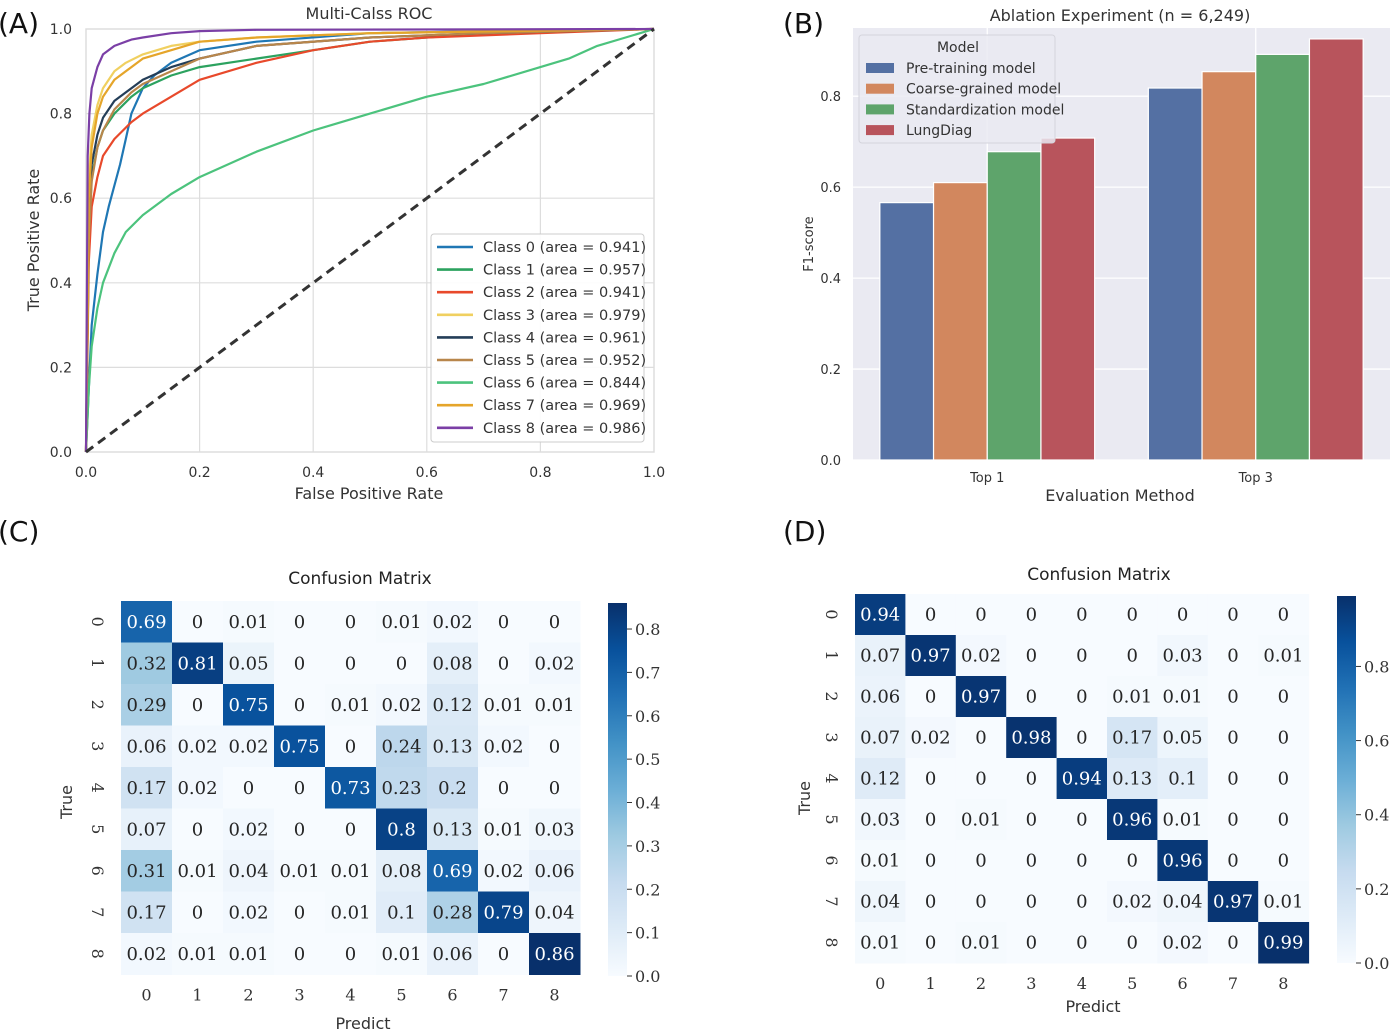  I want to click on cm-y-tick: 5, so click(97, 829).